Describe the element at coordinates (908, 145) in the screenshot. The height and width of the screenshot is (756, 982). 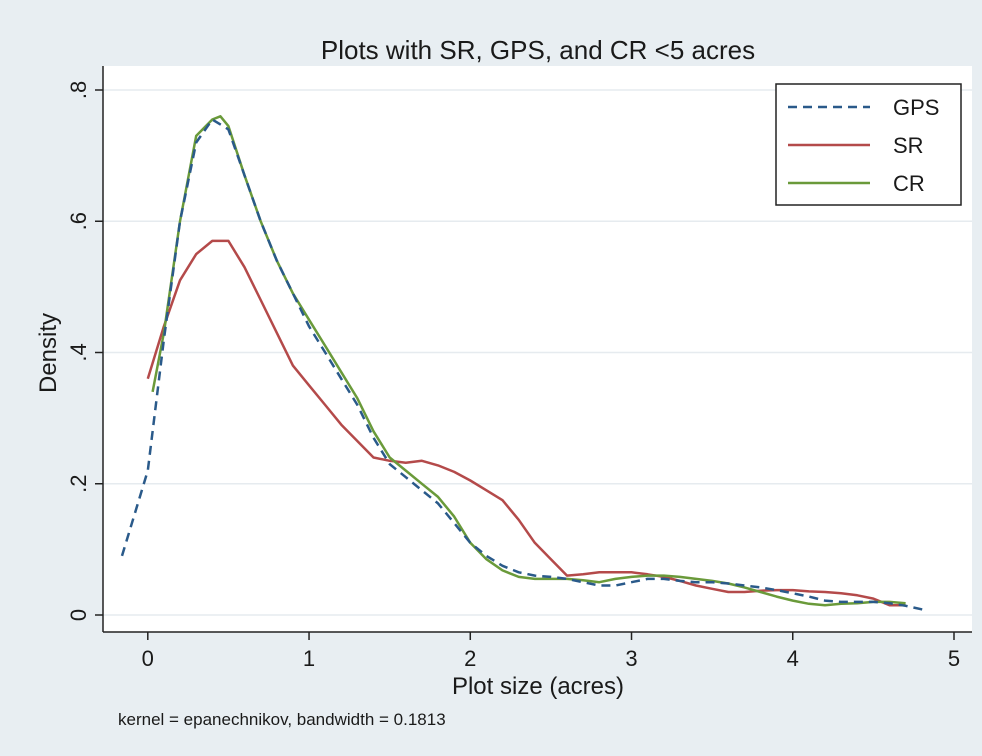
I see `legend-label-sr: SR` at that location.